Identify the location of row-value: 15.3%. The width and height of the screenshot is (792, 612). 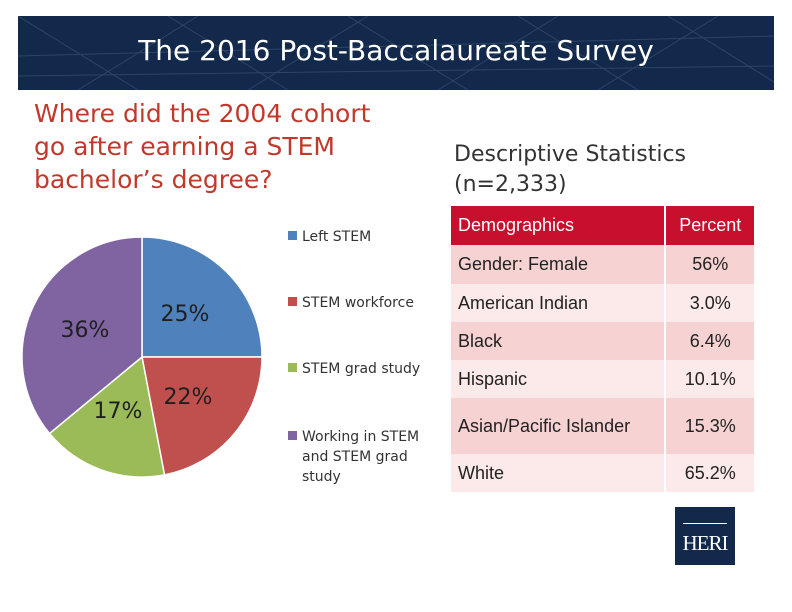
(709, 426).